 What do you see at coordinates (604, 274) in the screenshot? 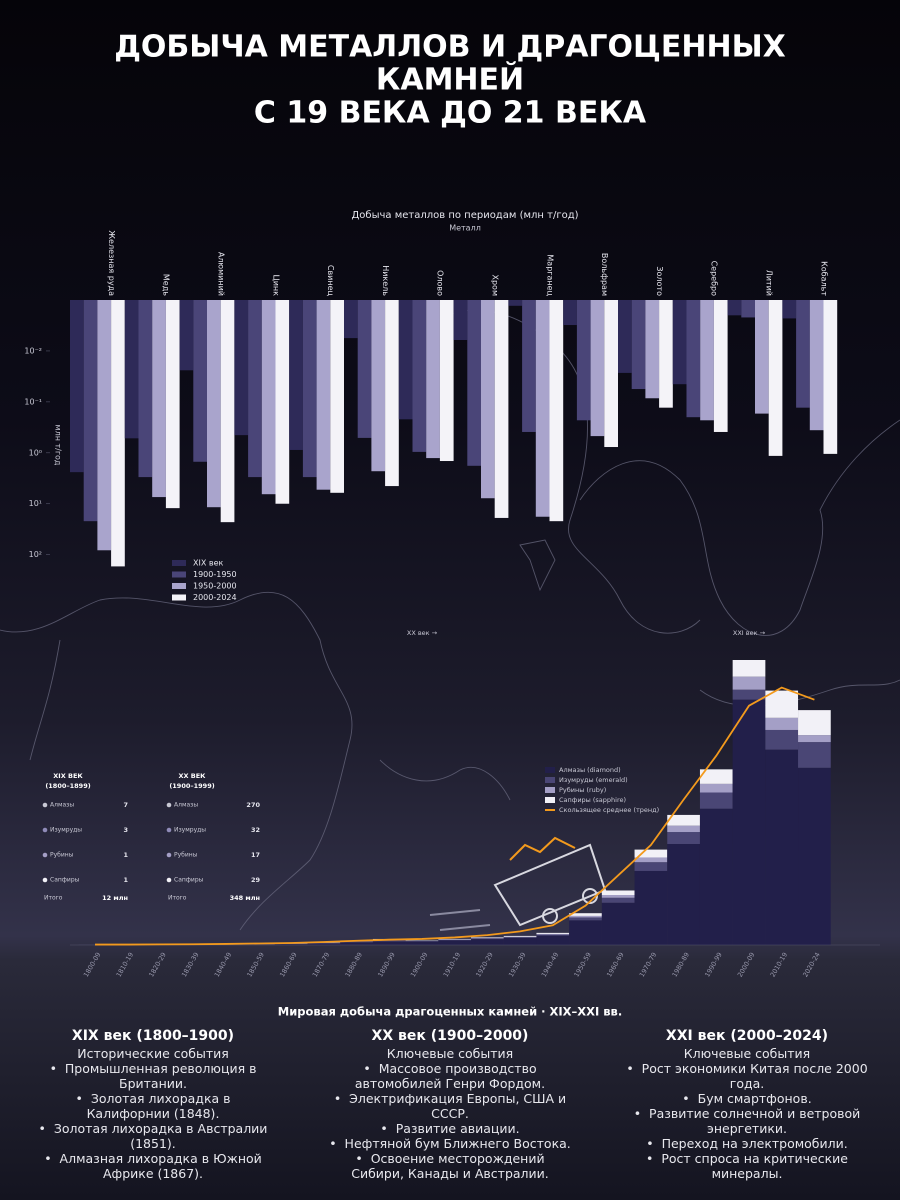
I see `x-tick-label: Вольфрам` at bounding box center [604, 274].